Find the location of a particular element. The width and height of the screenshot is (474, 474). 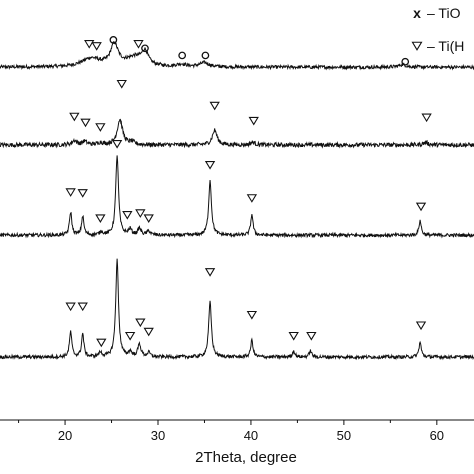

x-tick-label: 20 is located at coordinates (65, 435).